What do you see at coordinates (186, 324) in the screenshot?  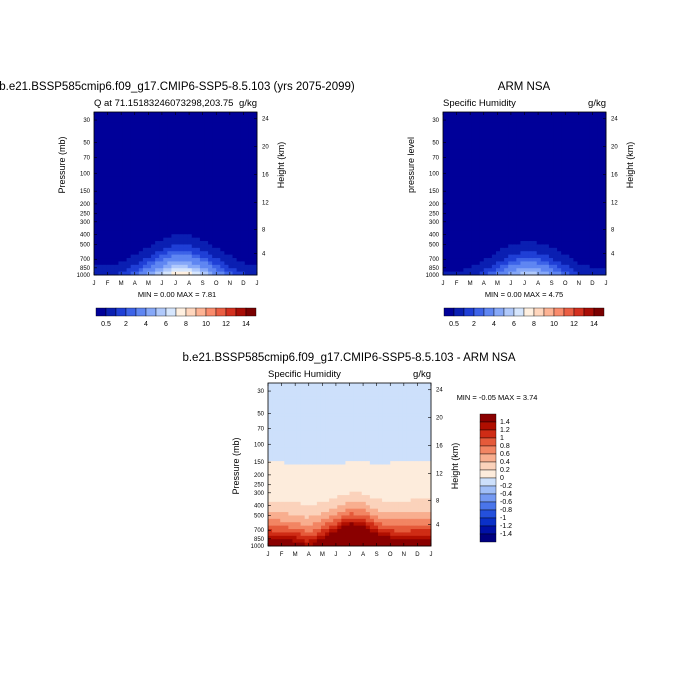 I see `colorbar-label: 8` at bounding box center [186, 324].